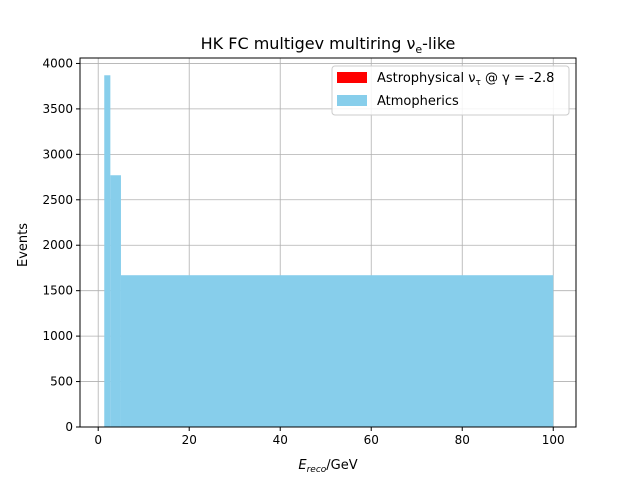  I want to click on legend-label-atmopherics: Atmopherics, so click(418, 101).